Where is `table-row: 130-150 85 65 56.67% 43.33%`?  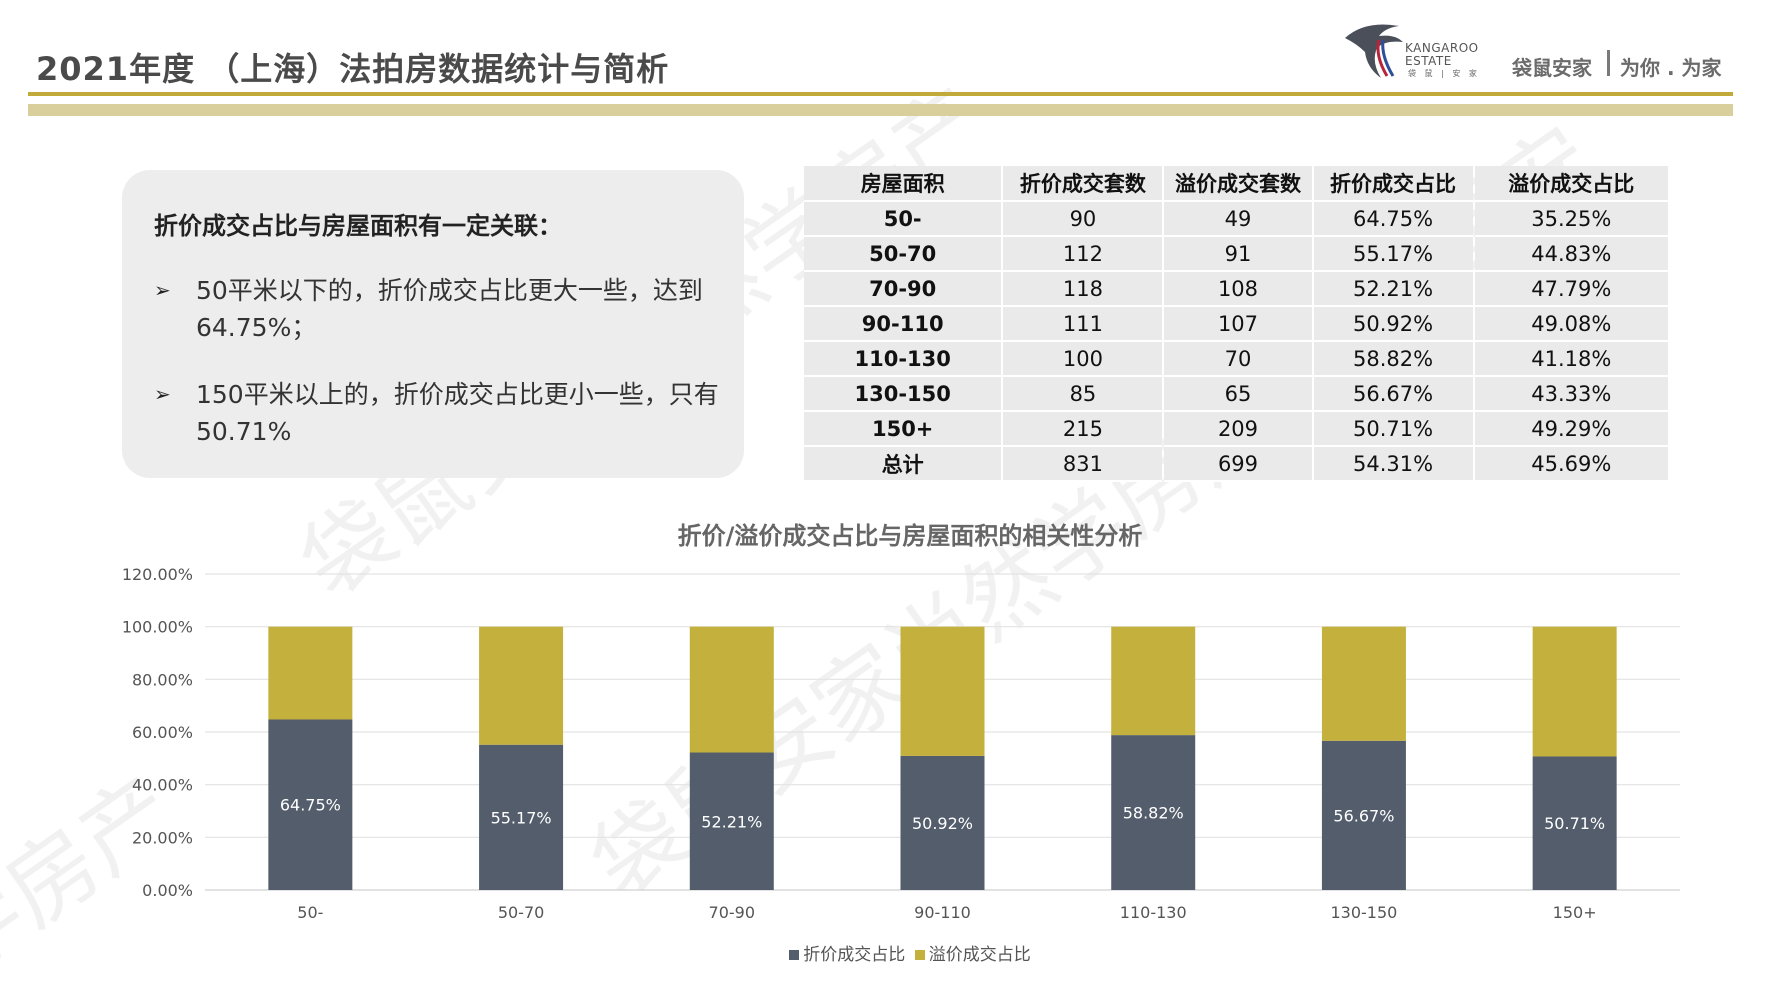 table-row: 130-150 85 65 56.67% 43.33% is located at coordinates (1236, 394).